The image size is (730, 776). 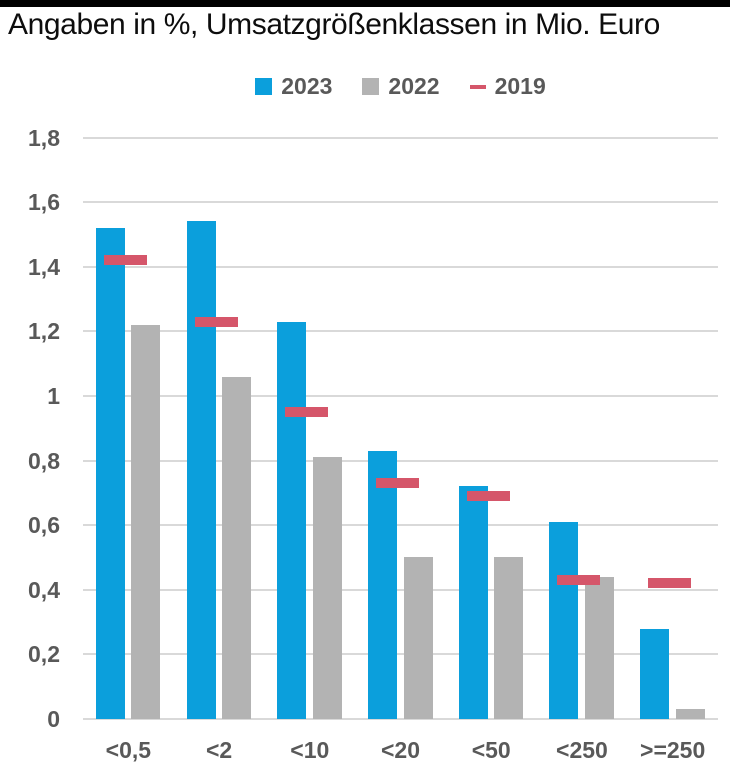 I want to click on x-axis-category-label: <10, so click(x=310, y=750).